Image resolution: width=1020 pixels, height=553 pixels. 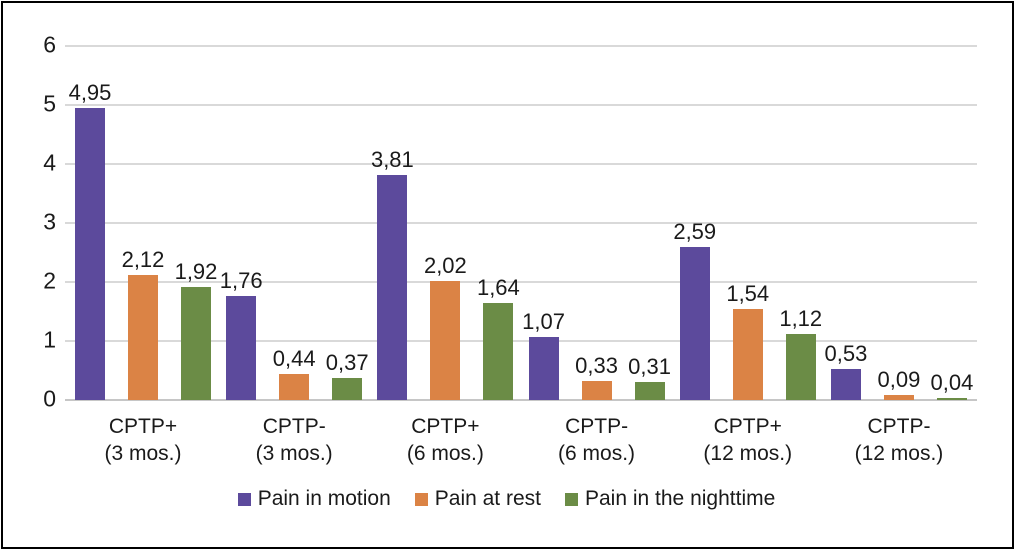 I want to click on y-axis-tick-label: 3, so click(x=49, y=221).